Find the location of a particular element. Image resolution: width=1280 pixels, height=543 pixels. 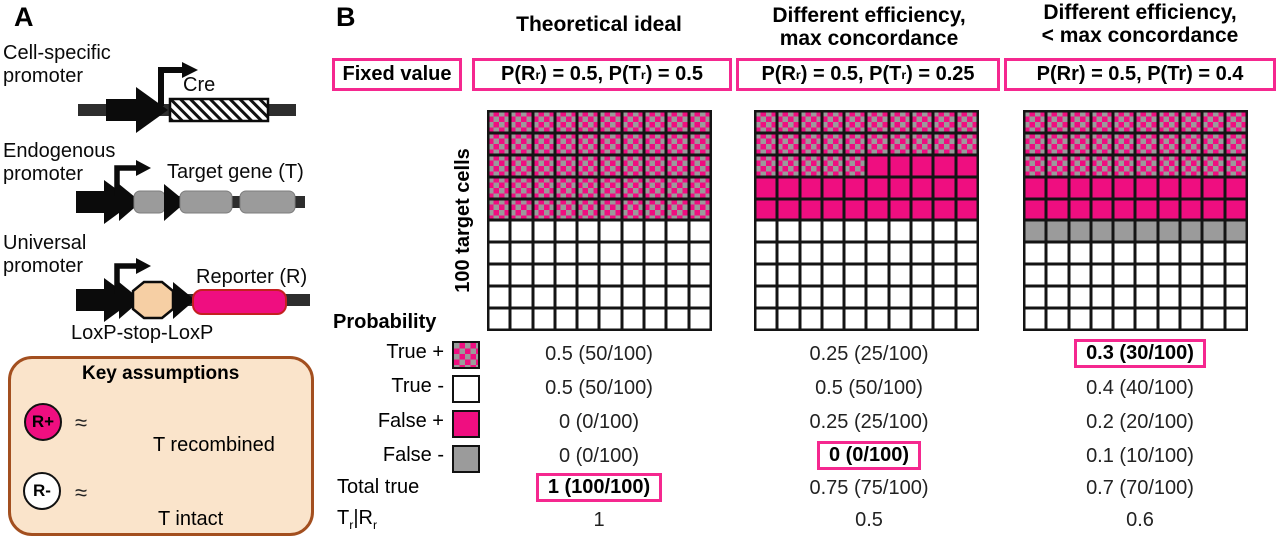

true-positive-swatch-icon is located at coordinates (466, 355).